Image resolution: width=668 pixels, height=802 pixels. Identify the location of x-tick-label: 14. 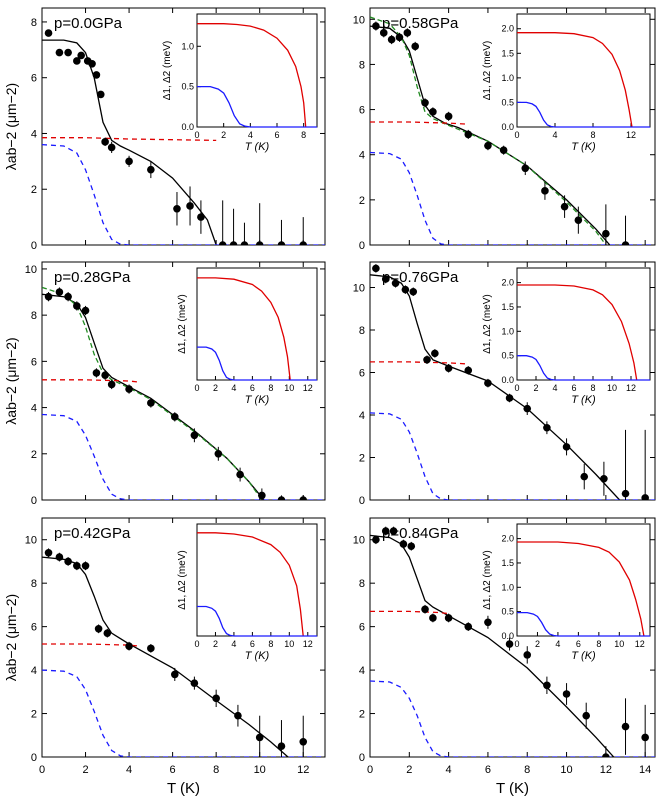
(645, 770).